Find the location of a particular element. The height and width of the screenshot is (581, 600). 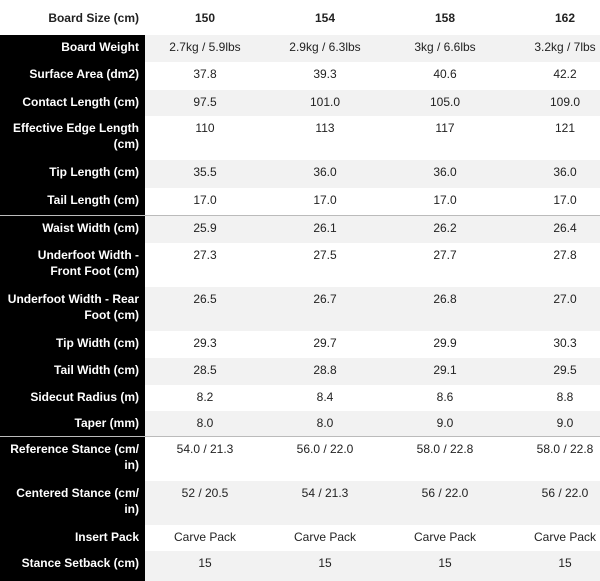

row-value: 2.7kg / 5.9lbs is located at coordinates (205, 48).